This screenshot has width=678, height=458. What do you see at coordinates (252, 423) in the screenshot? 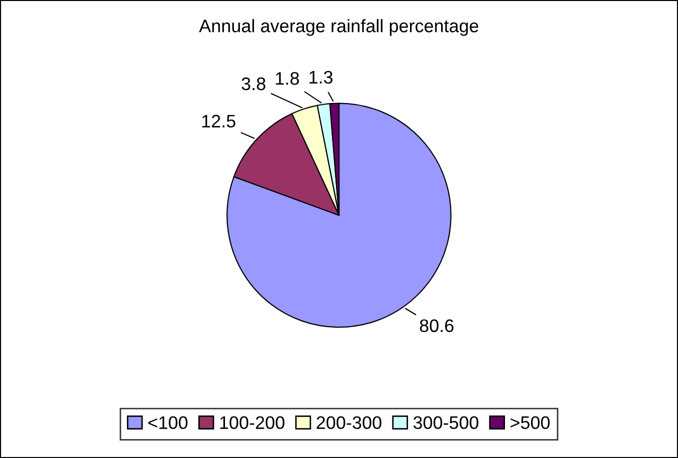
I see `legend-label: 100-200` at bounding box center [252, 423].